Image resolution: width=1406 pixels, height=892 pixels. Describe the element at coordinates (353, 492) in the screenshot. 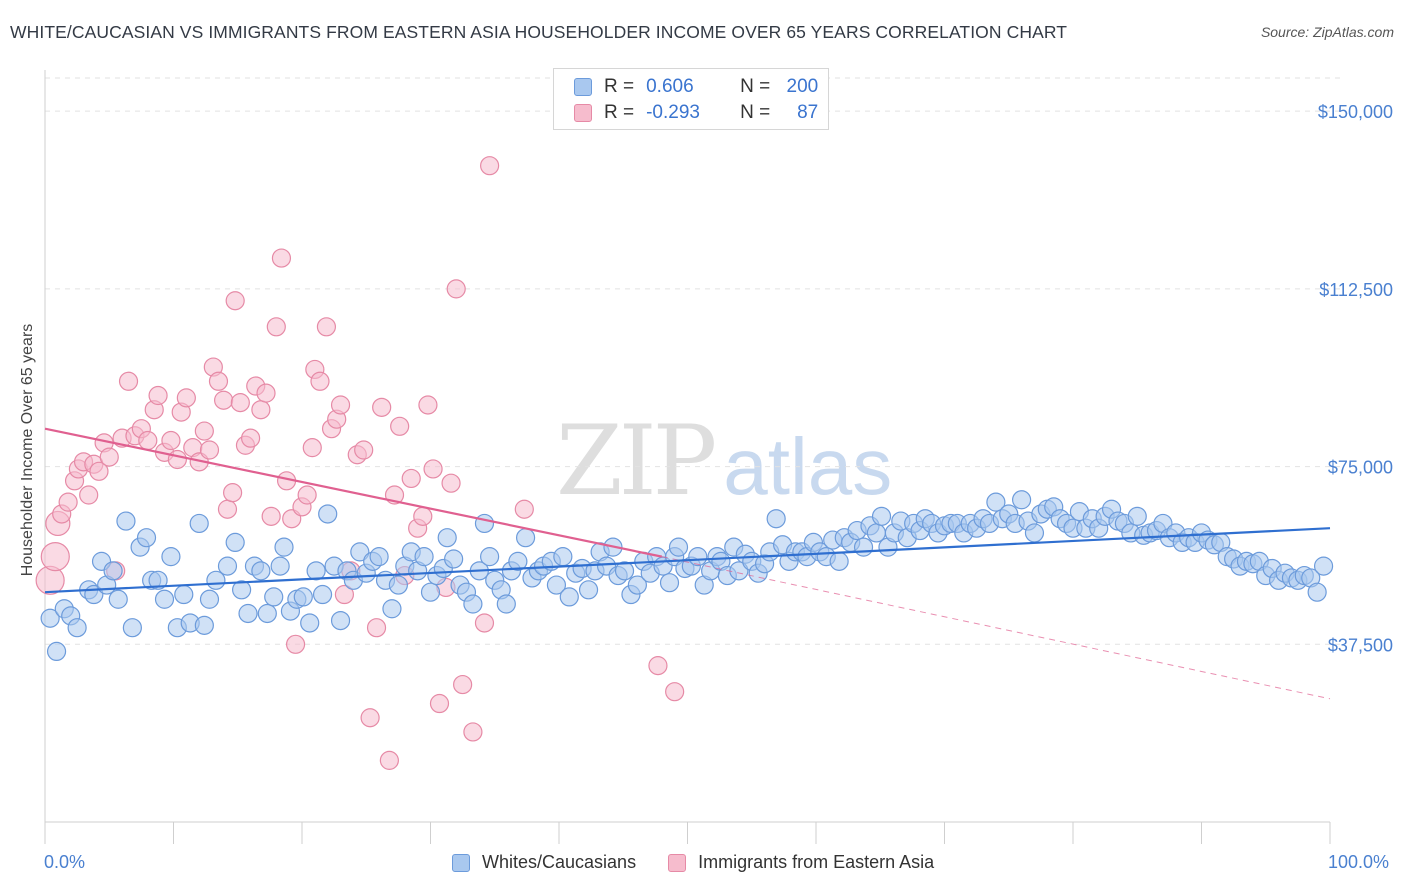

I see `trend-line-immigrants` at that location.